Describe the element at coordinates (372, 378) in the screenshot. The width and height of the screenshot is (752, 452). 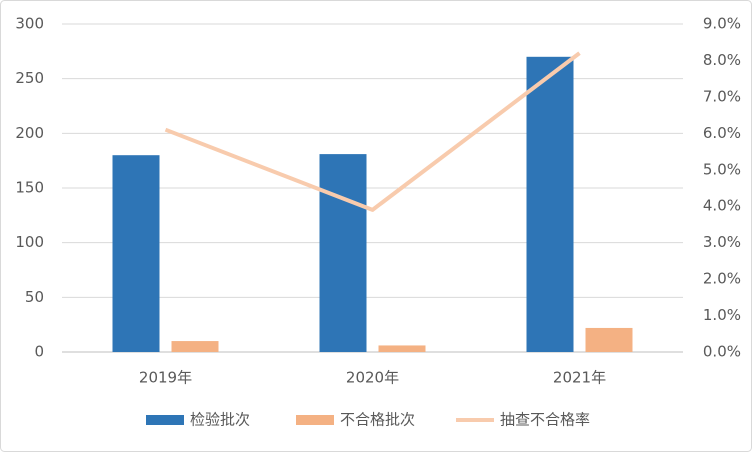
I see `x-tick-label: 2020年` at that location.